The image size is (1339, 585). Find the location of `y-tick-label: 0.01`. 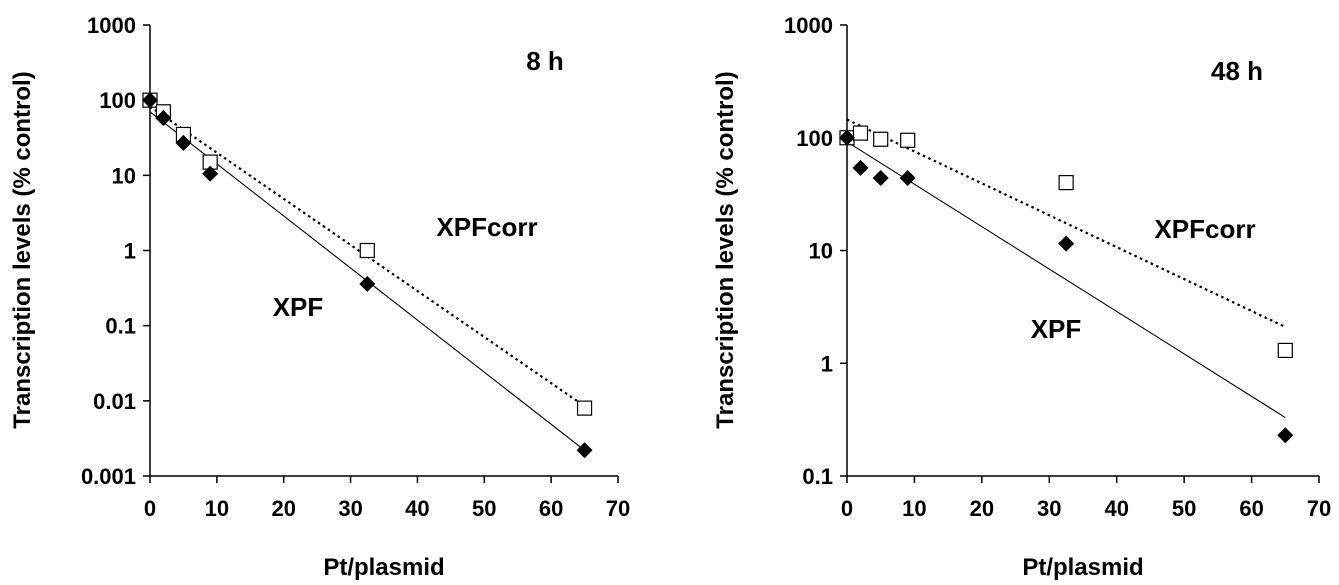

y-tick-label: 0.01 is located at coordinates (114, 401).